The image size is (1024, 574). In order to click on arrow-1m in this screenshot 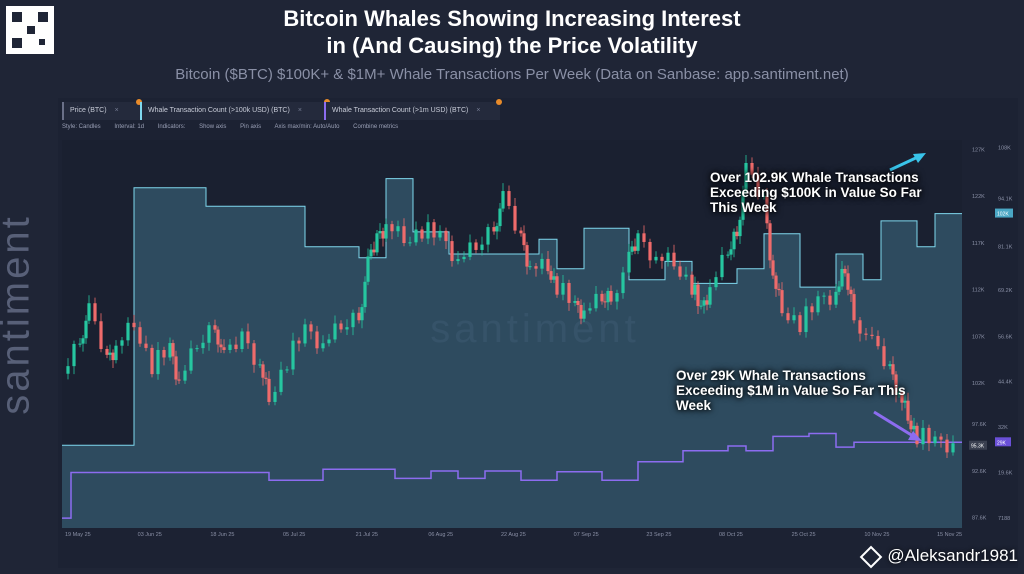, I will do `click(893, 424)`.